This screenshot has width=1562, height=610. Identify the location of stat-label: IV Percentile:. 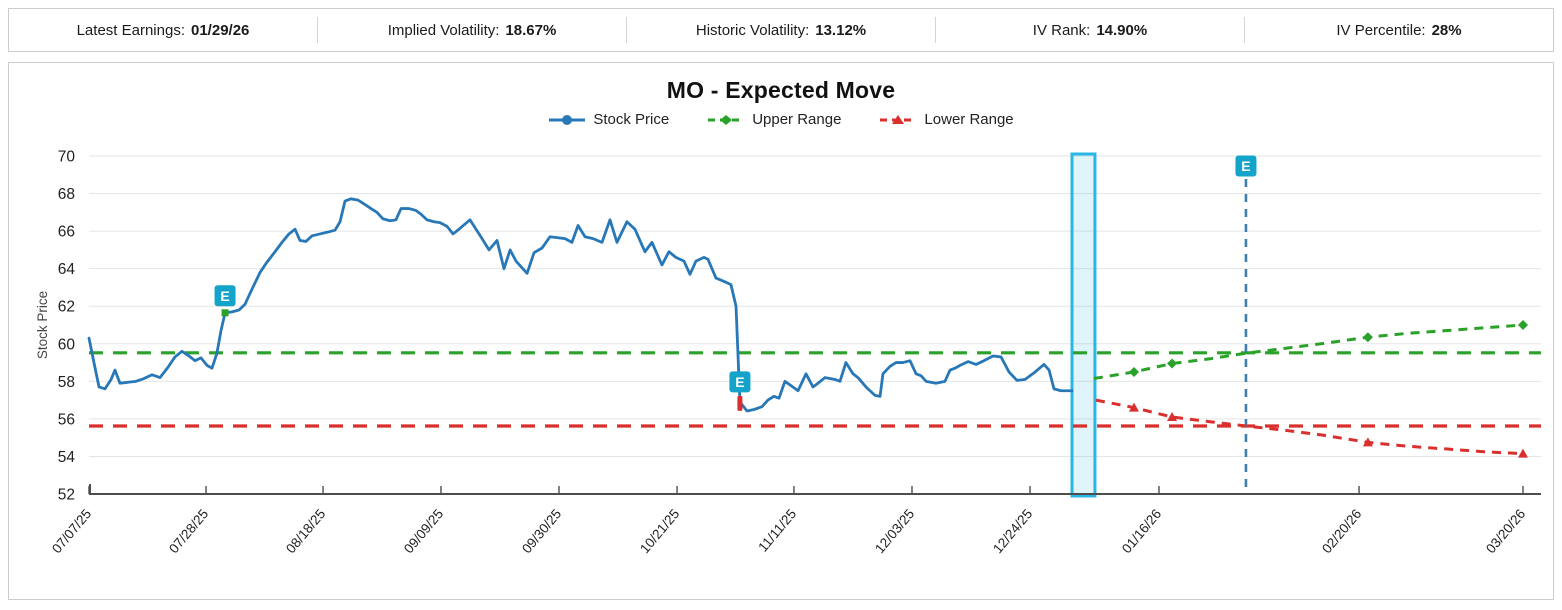
(1381, 30).